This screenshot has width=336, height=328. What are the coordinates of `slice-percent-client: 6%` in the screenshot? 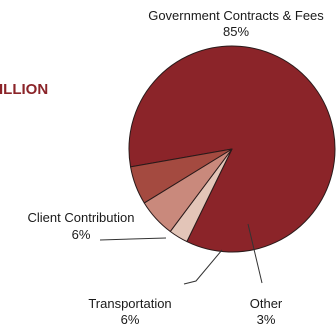 It's located at (81, 234).